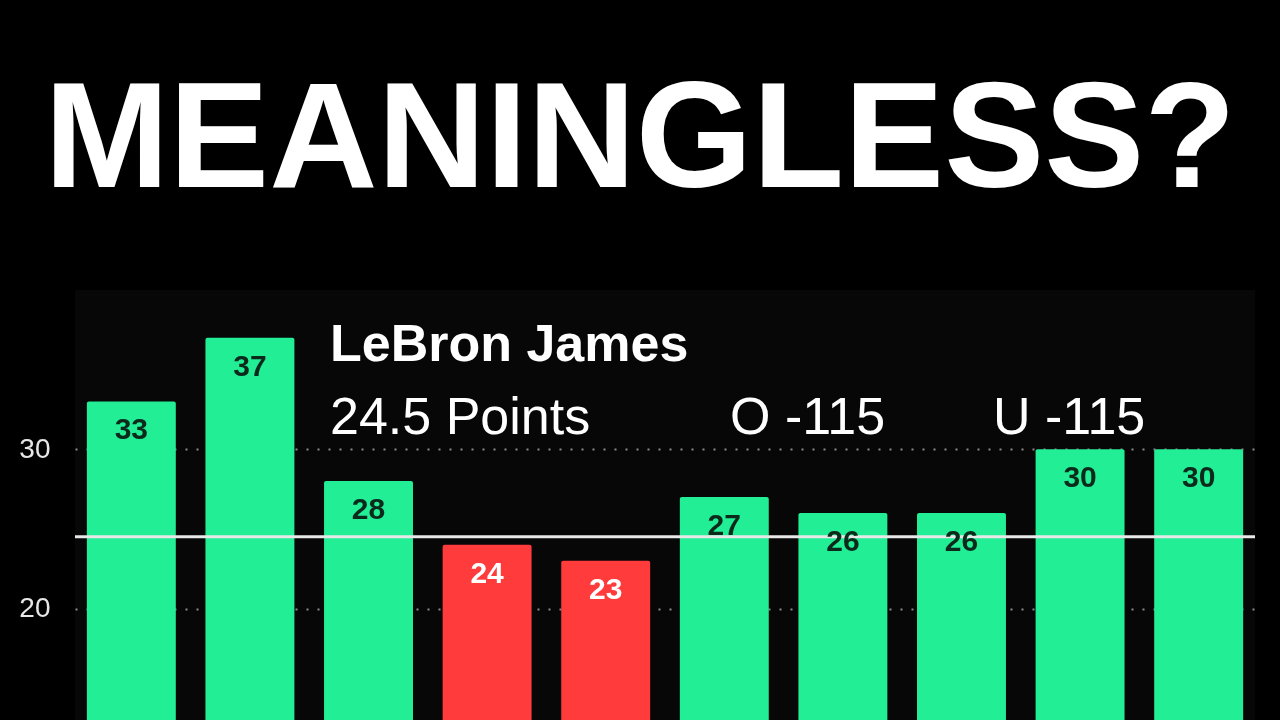  Describe the element at coordinates (35, 608) in the screenshot. I see `y-tick-label: 20` at that location.